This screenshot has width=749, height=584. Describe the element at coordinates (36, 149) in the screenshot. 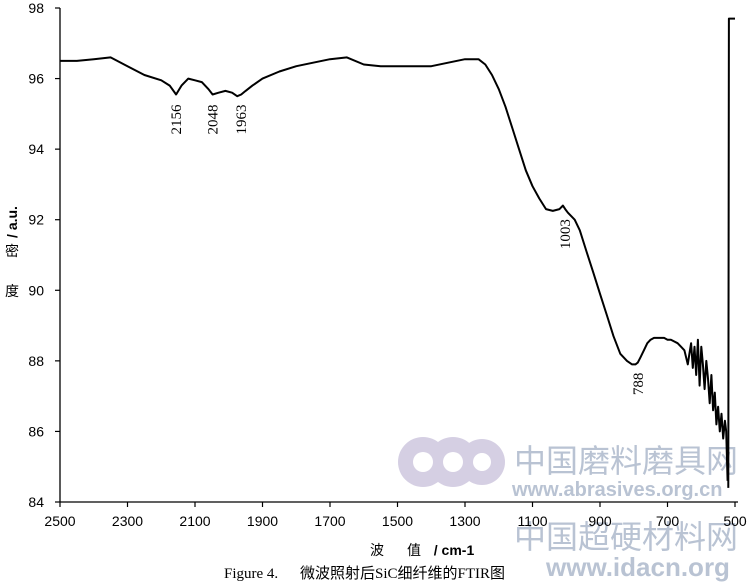

I see `y-tick-label: 94` at that location.